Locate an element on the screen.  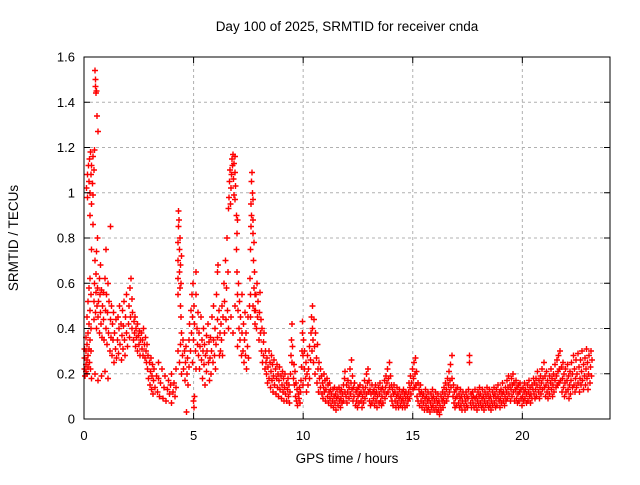
x-axis-label: GPS time / hours is located at coordinates (347, 458).